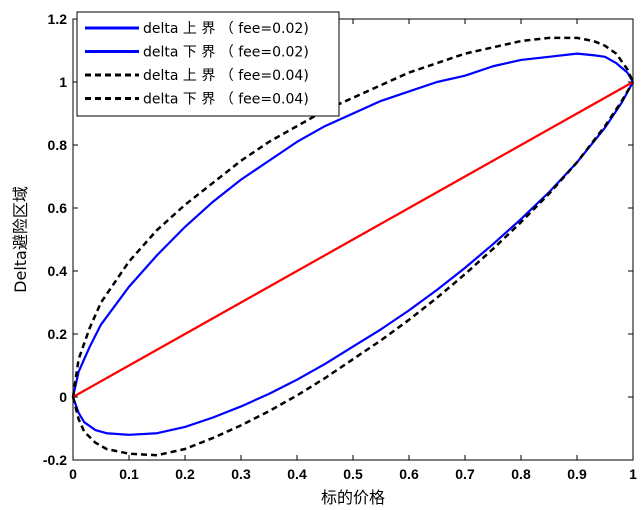 The image size is (642, 510). Describe the element at coordinates (353, 474) in the screenshot. I see `x-tick-label: 0.5` at that location.